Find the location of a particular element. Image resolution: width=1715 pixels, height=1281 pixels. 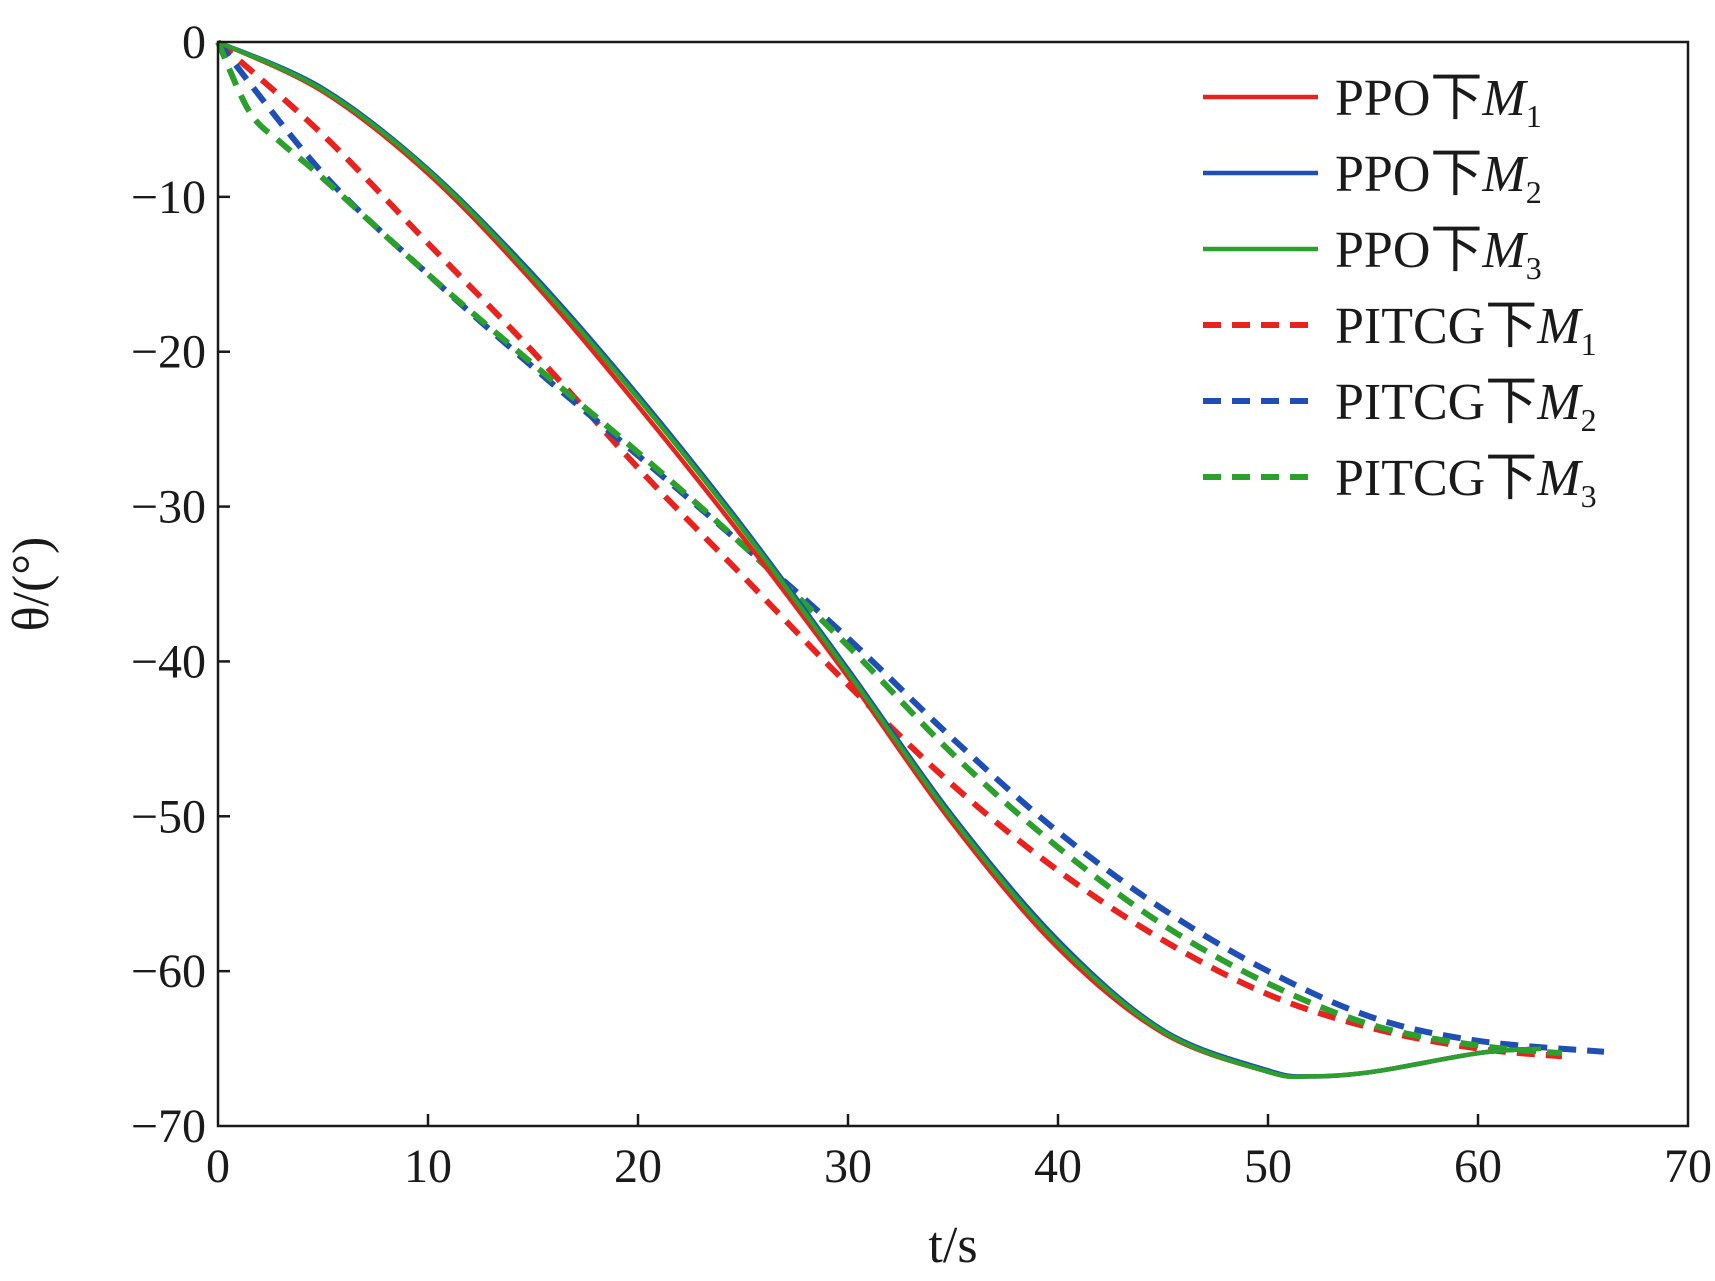

y-tick-label: −10 is located at coordinates (168, 197).